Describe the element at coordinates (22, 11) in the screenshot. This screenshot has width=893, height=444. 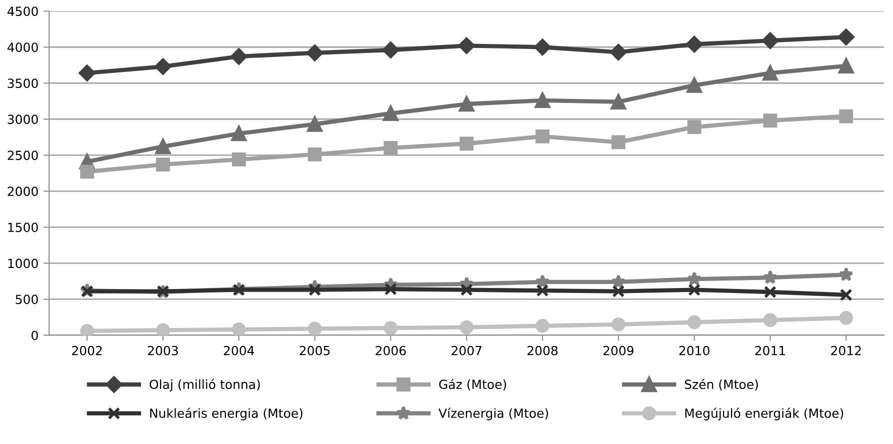
I see `y-tick-label: 4500` at that location.